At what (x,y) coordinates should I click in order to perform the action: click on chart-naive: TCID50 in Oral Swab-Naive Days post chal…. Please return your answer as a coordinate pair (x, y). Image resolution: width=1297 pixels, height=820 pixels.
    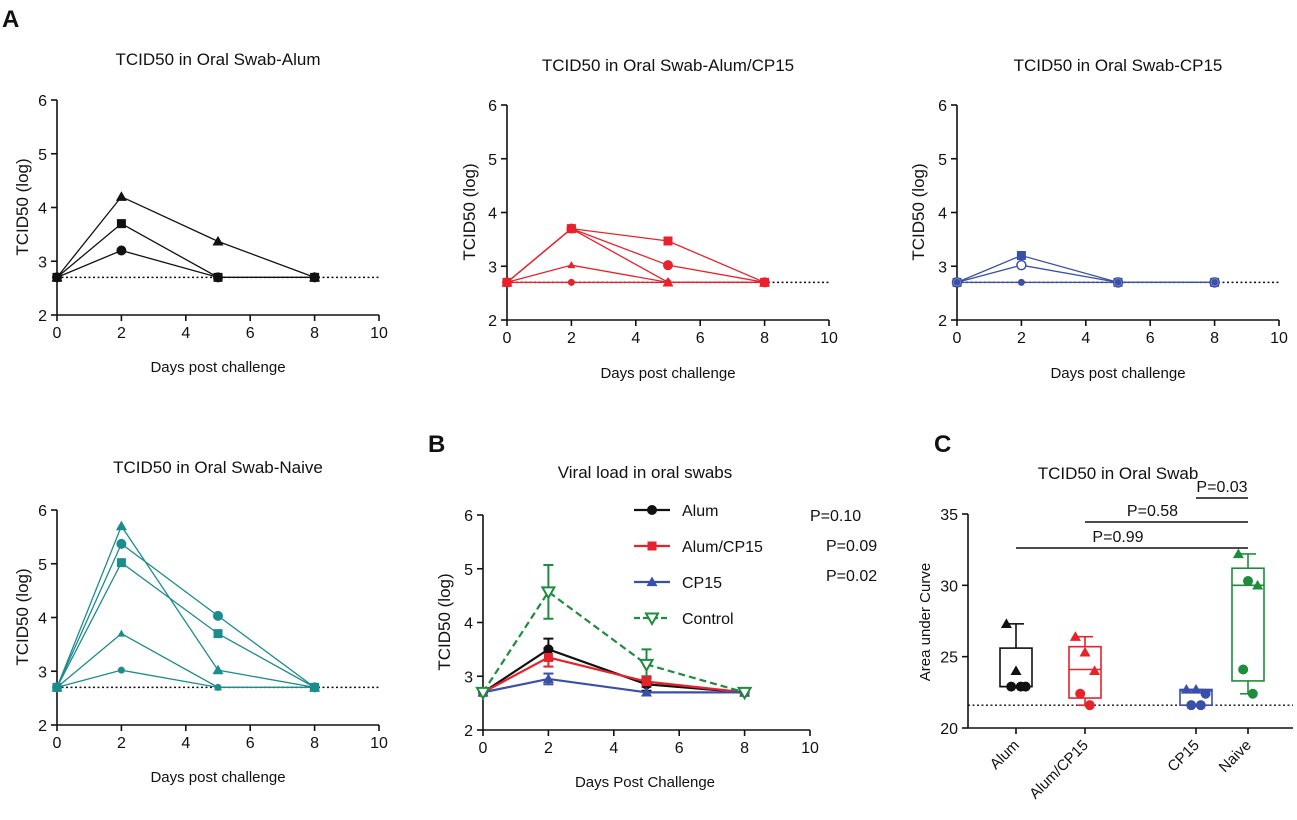
    Looking at the image, I should click on (168, 622).